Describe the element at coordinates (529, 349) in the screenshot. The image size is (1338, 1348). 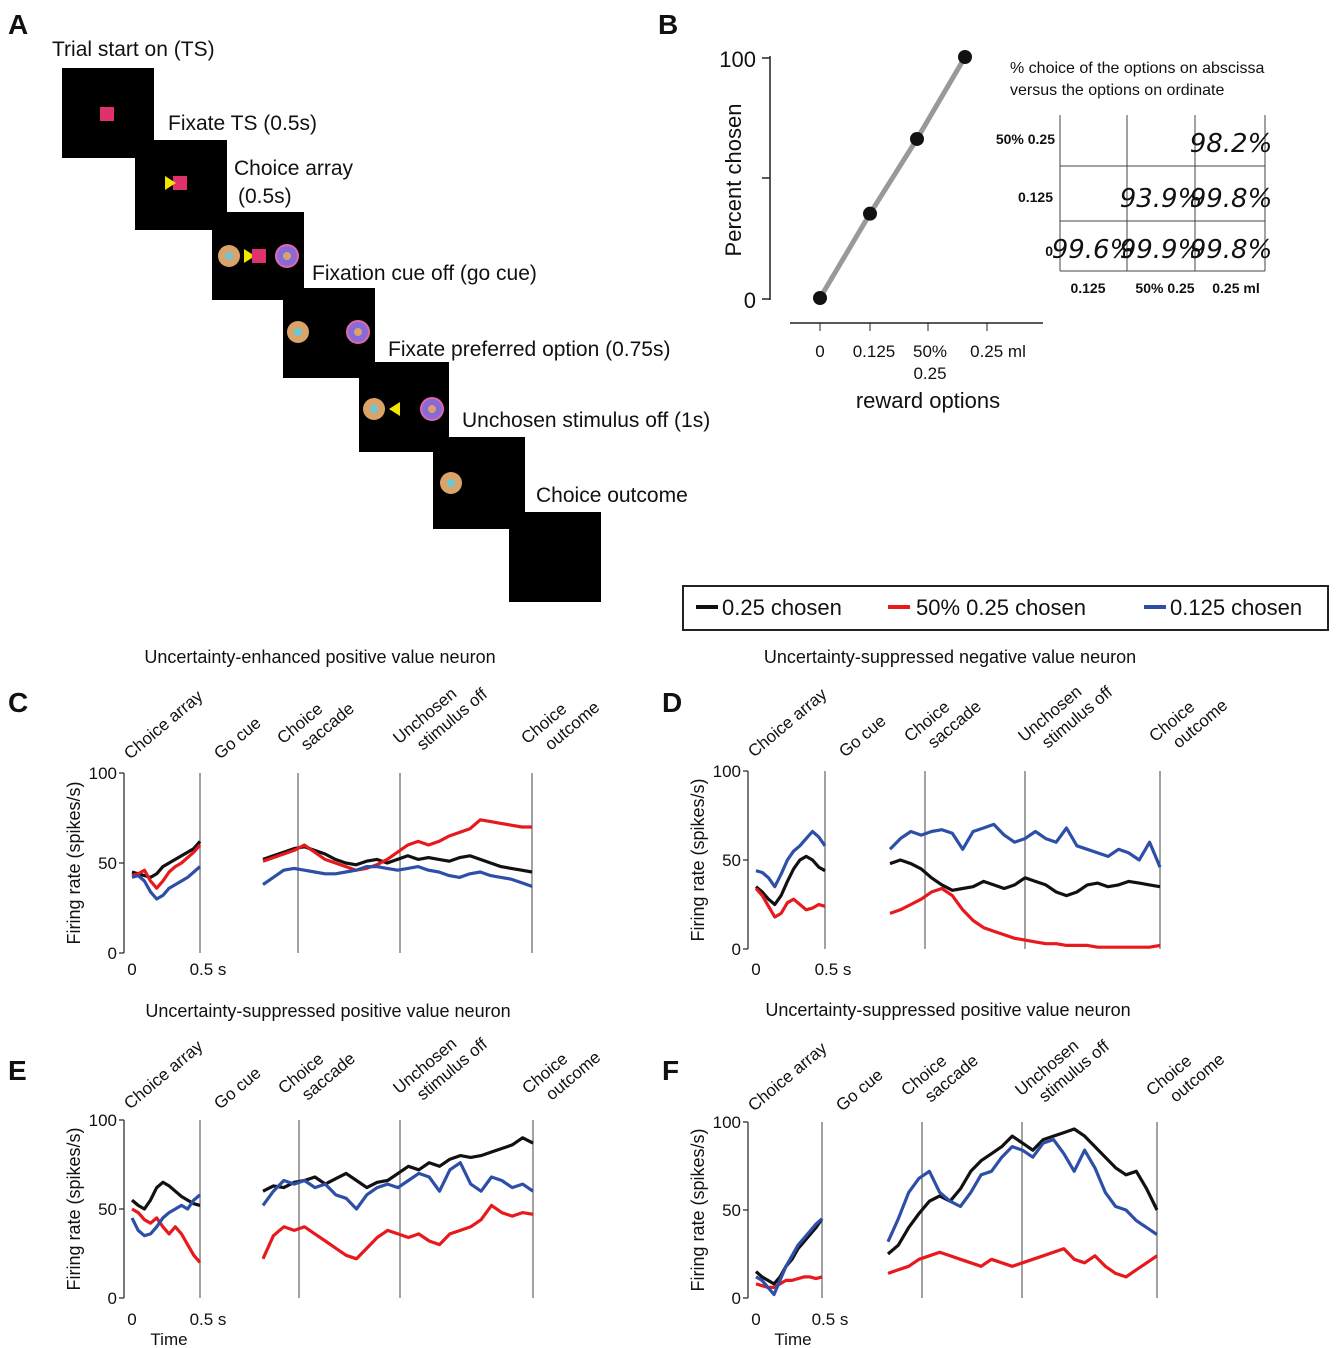
I see `step-label-fixate-preferred: Fixate preferred option (0.75s)` at that location.